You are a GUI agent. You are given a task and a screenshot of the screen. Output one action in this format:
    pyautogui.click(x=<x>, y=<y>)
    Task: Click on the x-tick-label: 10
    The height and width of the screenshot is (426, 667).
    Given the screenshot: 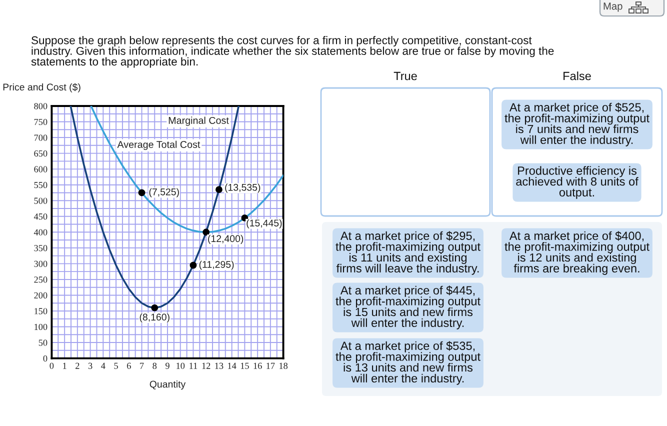 What is the action you would take?
    pyautogui.click(x=180, y=365)
    